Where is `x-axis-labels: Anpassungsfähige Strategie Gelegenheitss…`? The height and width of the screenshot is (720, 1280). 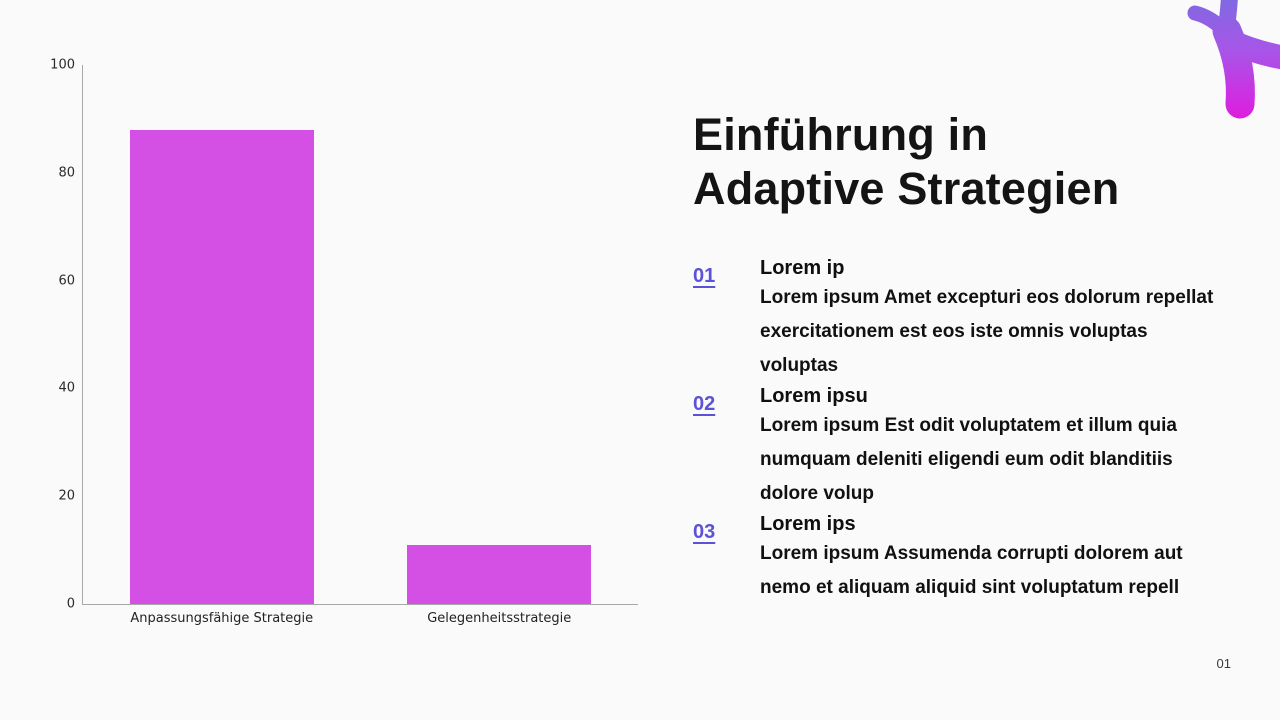 x-axis-labels: Anpassungsfähige Strategie Gelegenheitss… is located at coordinates (360, 618).